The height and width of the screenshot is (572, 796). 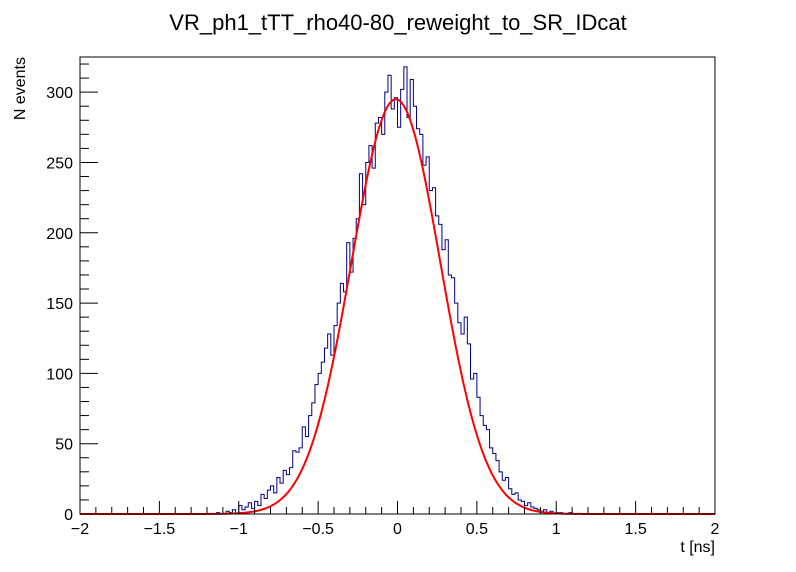 What do you see at coordinates (697, 547) in the screenshot?
I see `x-axis-label: t [ns]` at bounding box center [697, 547].